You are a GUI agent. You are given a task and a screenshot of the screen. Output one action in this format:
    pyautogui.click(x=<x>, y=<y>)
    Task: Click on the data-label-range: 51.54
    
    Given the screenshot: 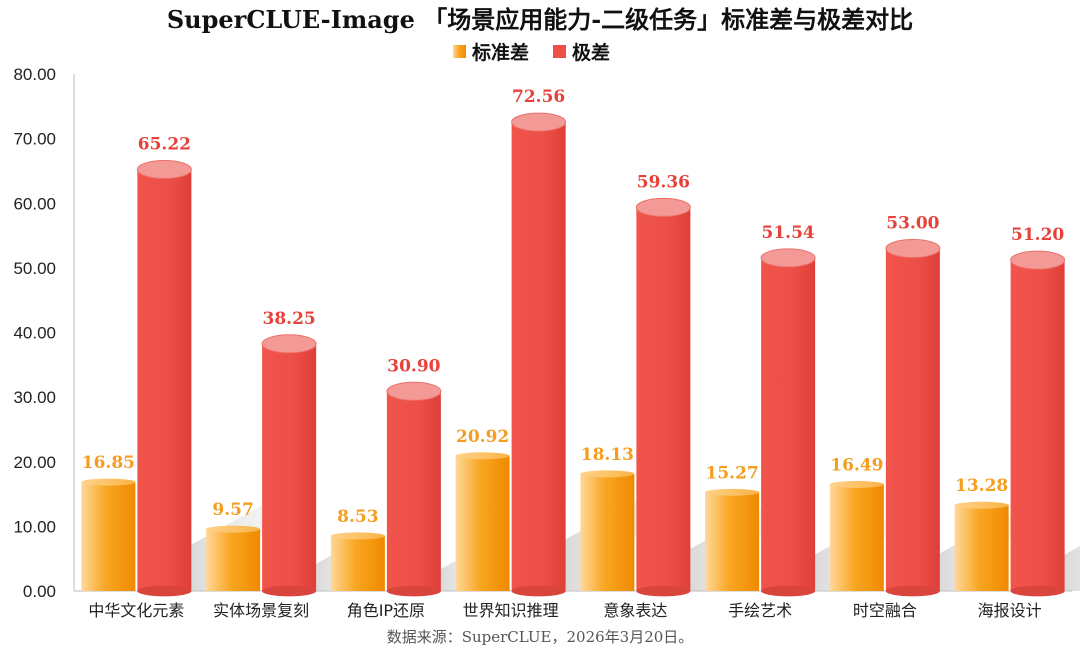 What is the action you would take?
    pyautogui.click(x=788, y=233)
    